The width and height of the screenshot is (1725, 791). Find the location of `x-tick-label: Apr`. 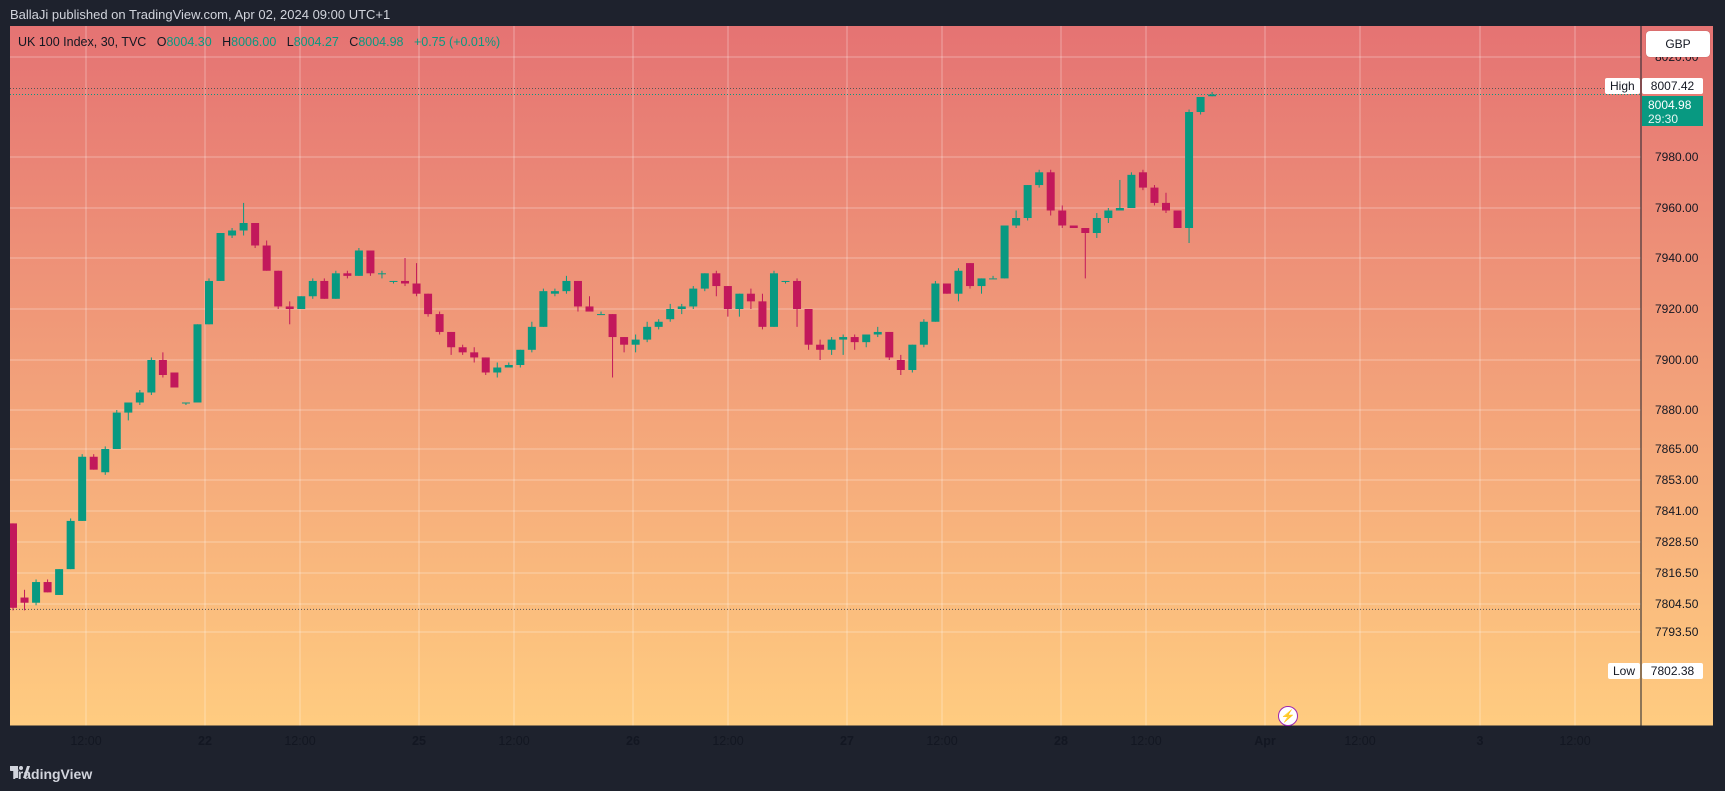

x-tick-label: Apr is located at coordinates (1265, 741).